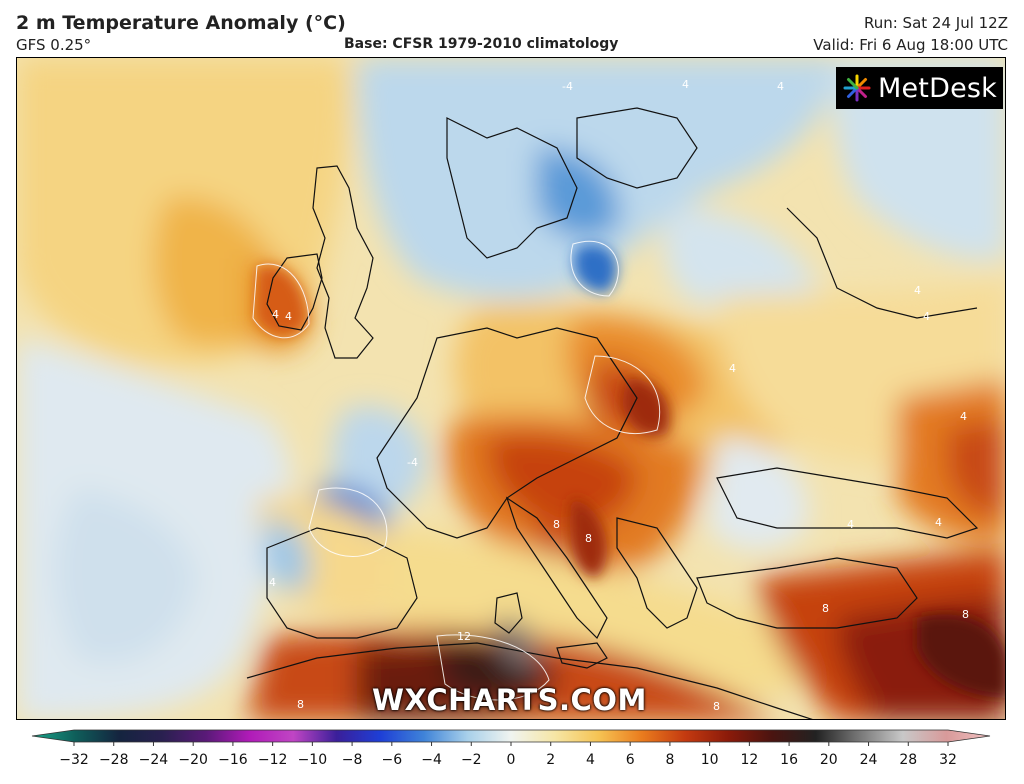 This screenshot has width=1024, height=784. What do you see at coordinates (869, 760) in the screenshot?
I see `legend-tick-label: 24` at bounding box center [869, 760].